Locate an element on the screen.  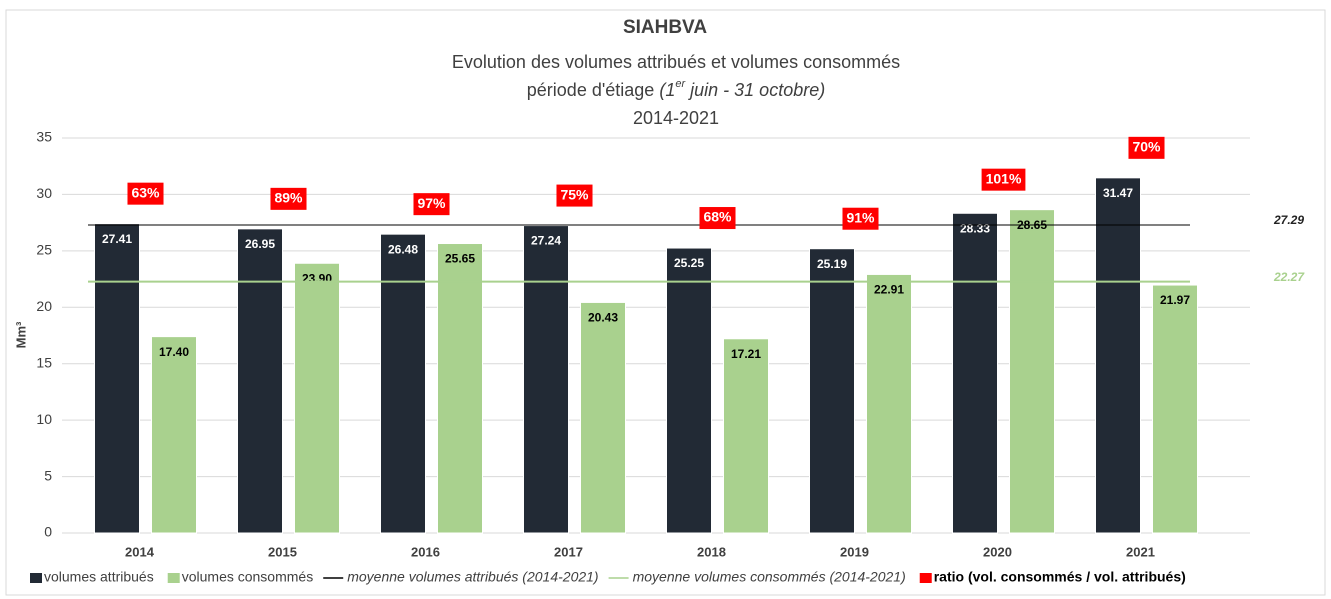
legend-label: moyenne volumes consommés (2014-2021) is located at coordinates (769, 577).